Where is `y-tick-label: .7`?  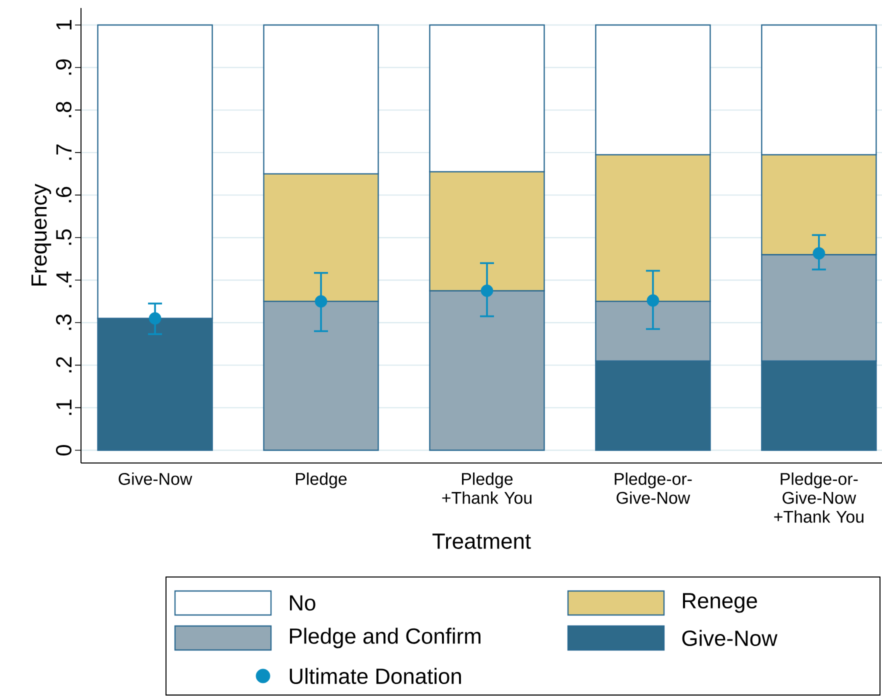
y-tick-label: .7 is located at coordinates (64, 152).